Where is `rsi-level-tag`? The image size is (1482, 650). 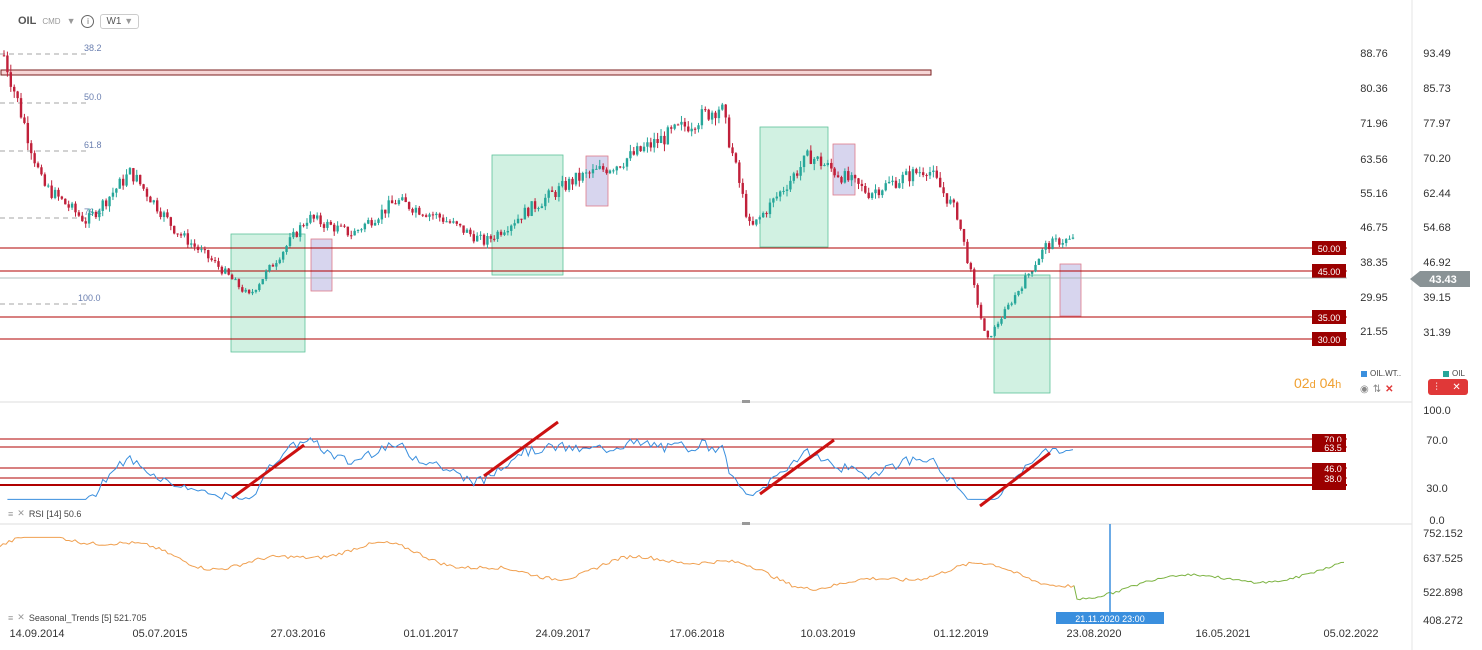
rsi-level-tag is located at coordinates (1329, 447).